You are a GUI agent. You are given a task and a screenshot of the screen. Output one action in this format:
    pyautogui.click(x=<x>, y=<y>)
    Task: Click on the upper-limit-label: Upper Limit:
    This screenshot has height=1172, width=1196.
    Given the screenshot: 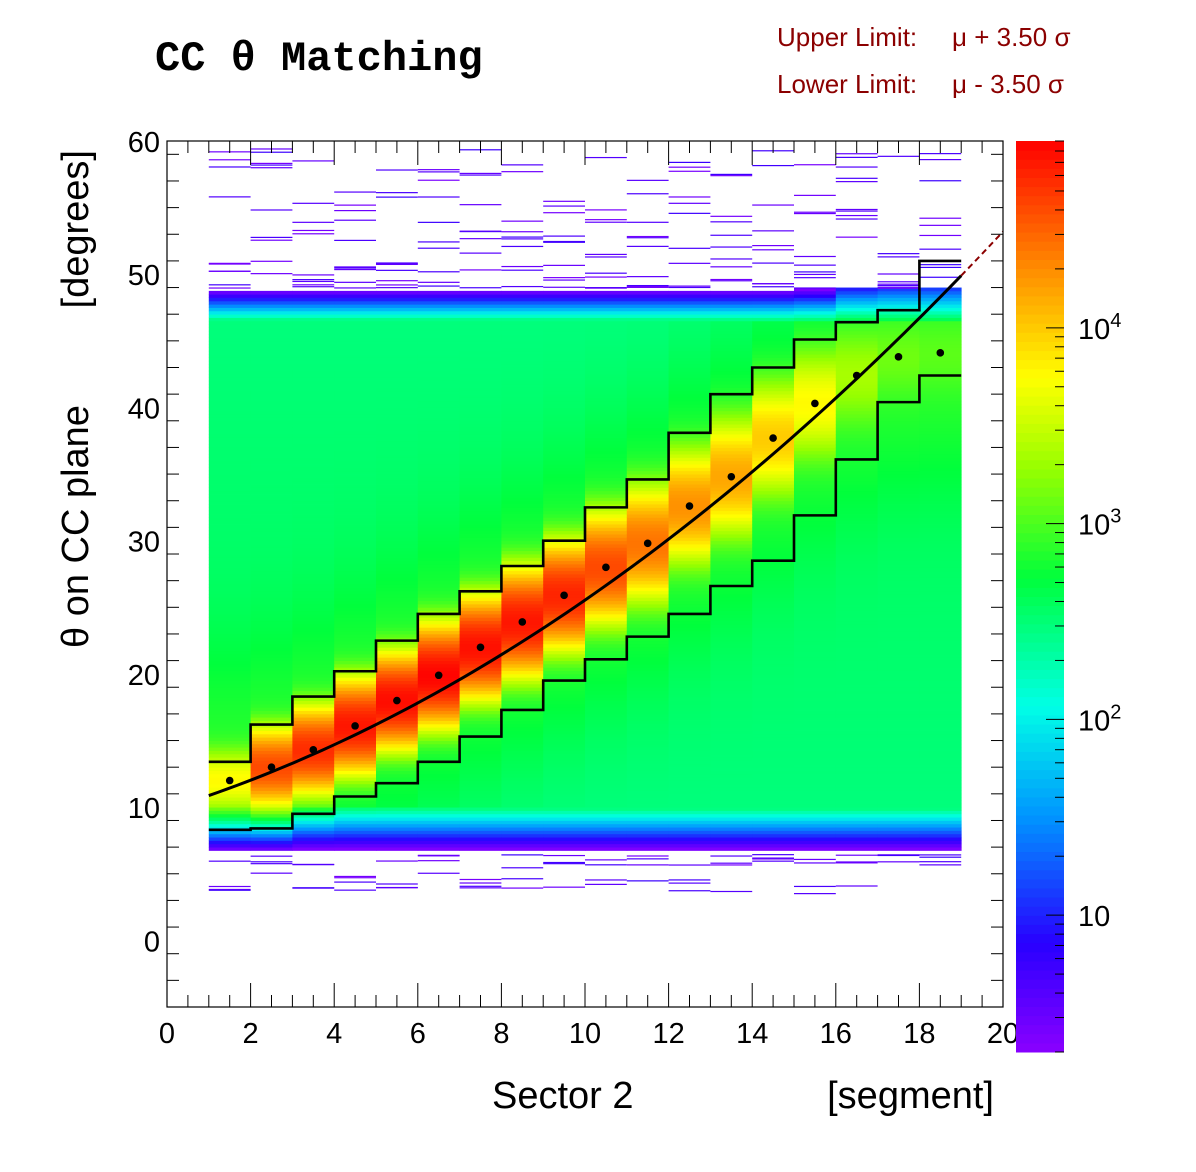 What is the action you would take?
    pyautogui.click(x=847, y=37)
    